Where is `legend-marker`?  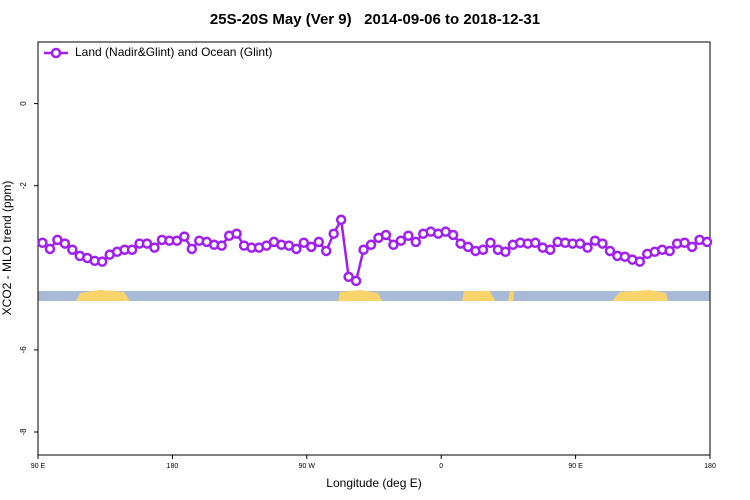
legend-marker is located at coordinates (56, 53).